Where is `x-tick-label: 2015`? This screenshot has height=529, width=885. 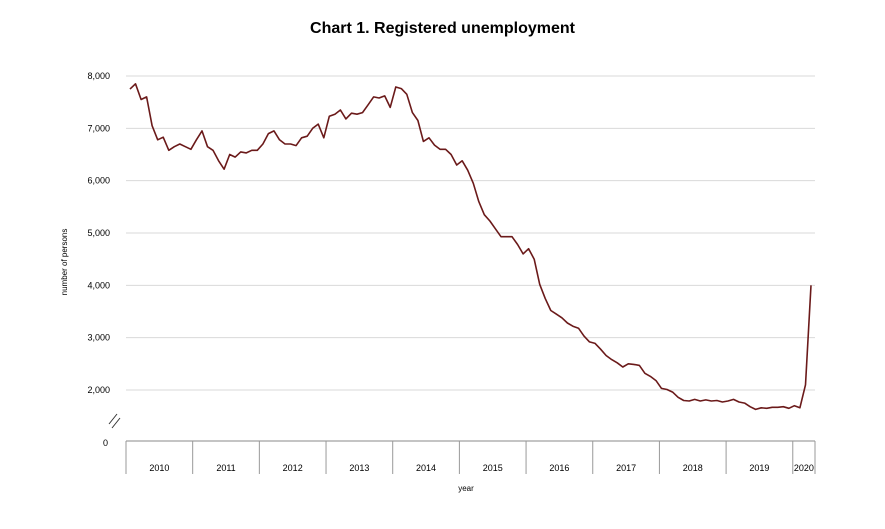
x-tick-label: 2015 is located at coordinates (493, 468).